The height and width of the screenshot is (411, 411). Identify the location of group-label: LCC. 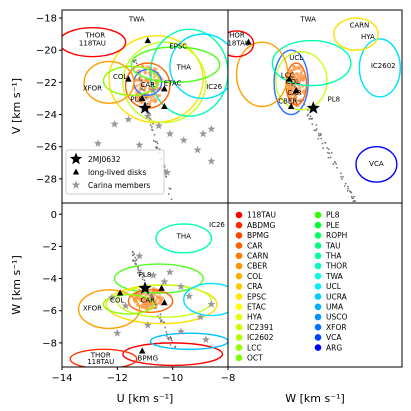
(288, 76).